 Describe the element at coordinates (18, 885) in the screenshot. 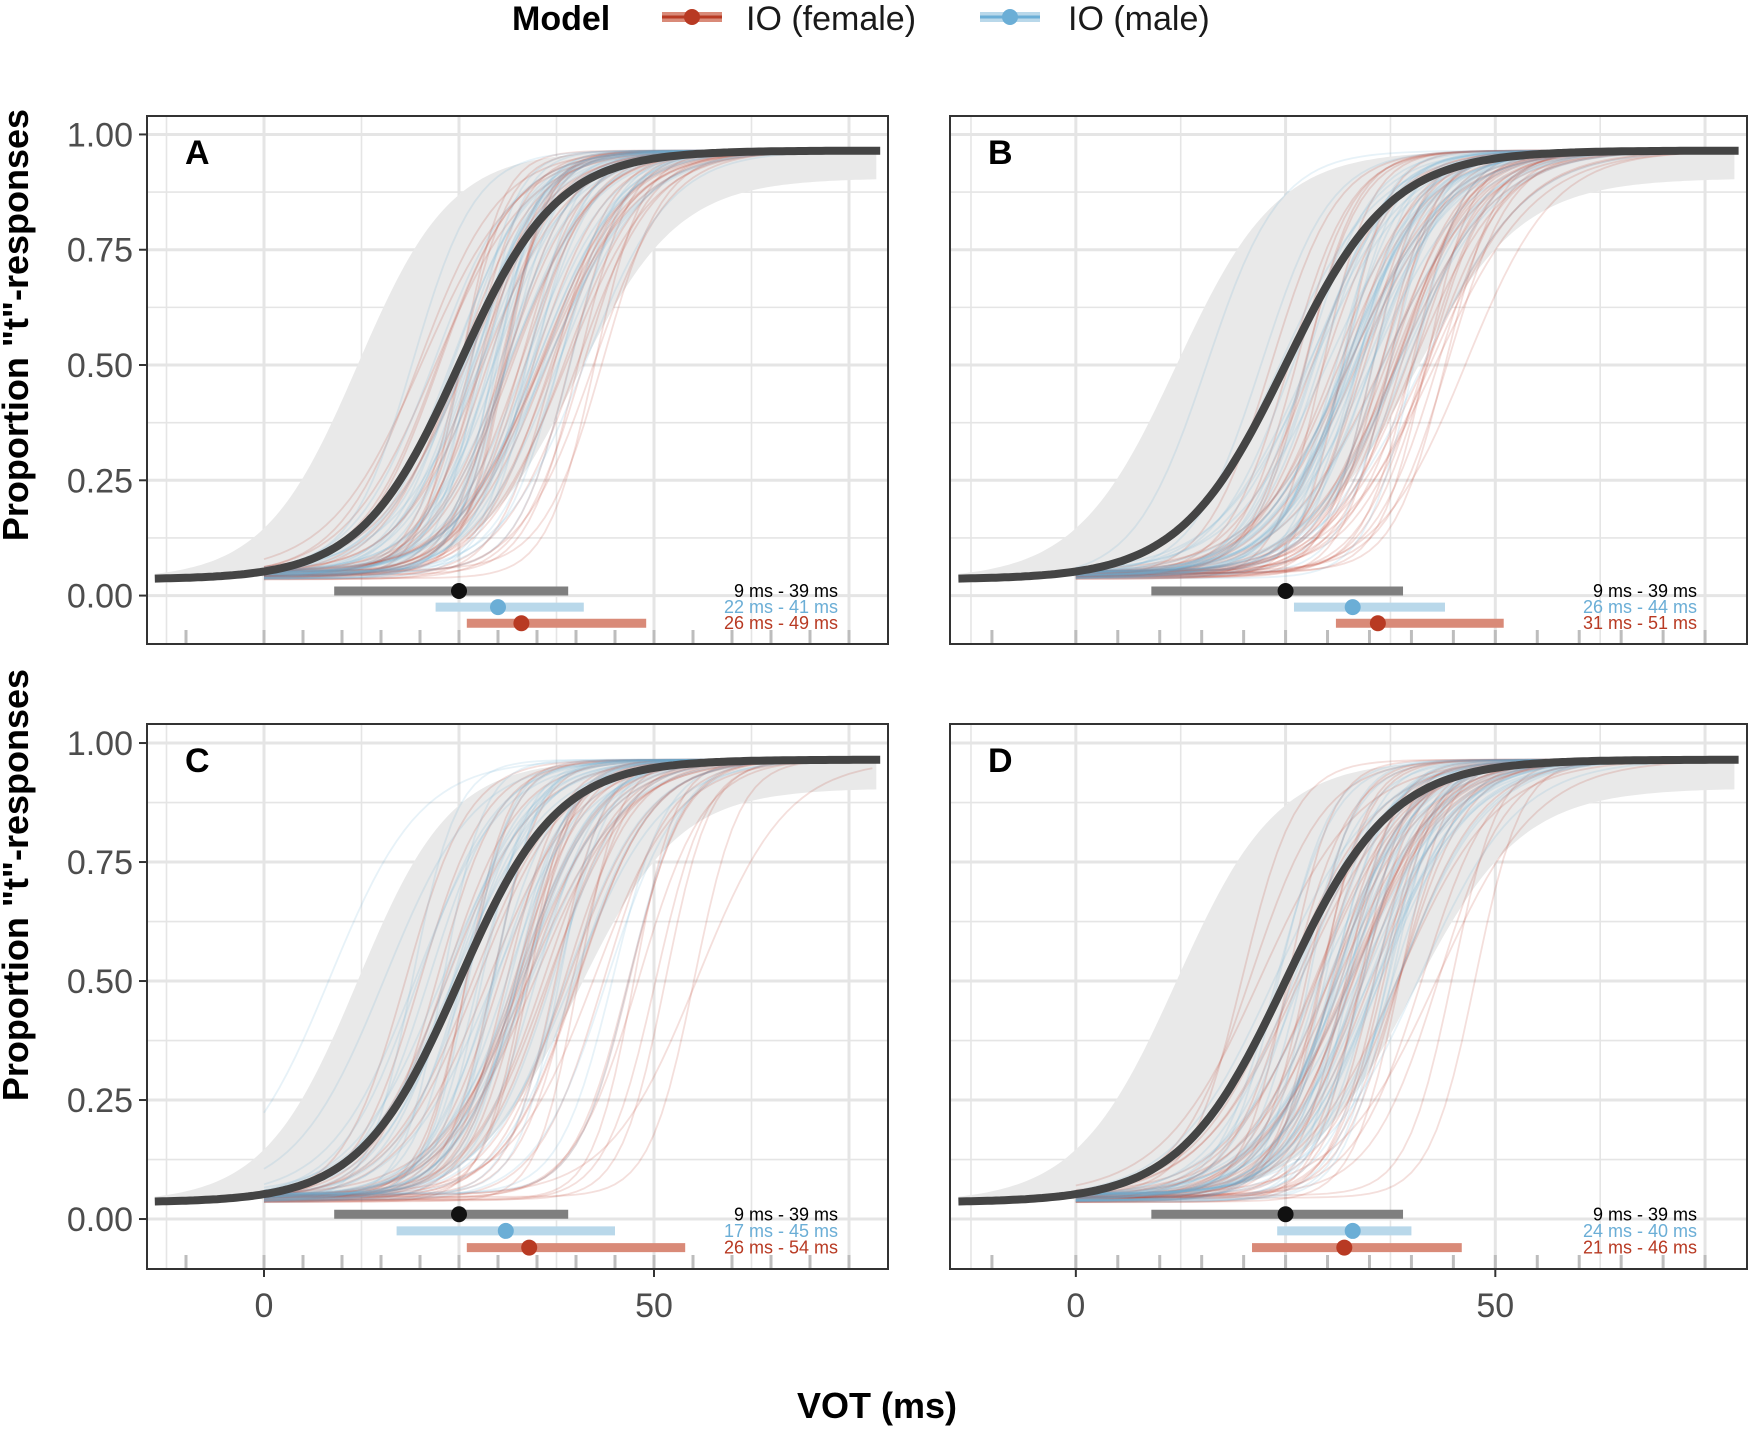

I see `y-axis-label-bottom: Proportion "t"-responses` at that location.